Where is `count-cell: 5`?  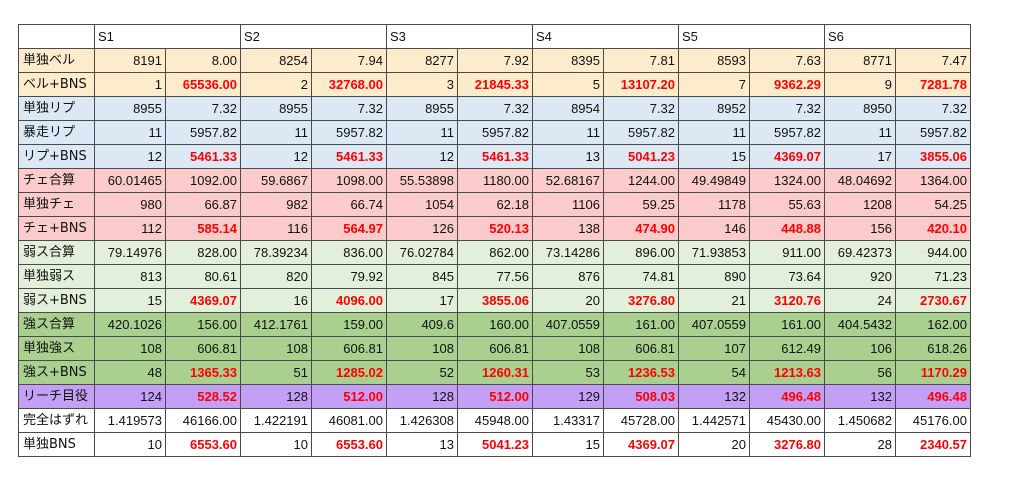 count-cell: 5 is located at coordinates (568, 84).